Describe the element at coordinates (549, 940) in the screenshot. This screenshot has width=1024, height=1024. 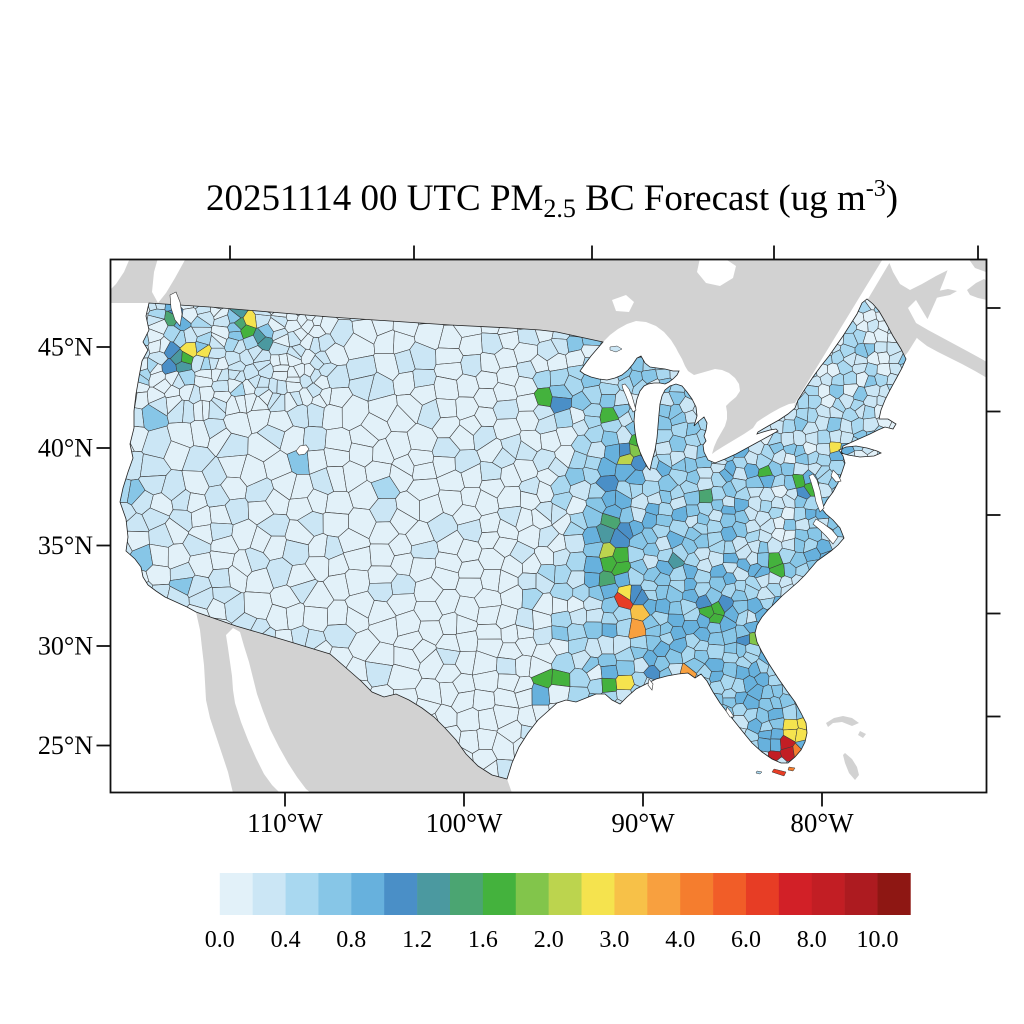
I see `svg-text: 2.0` at that location.